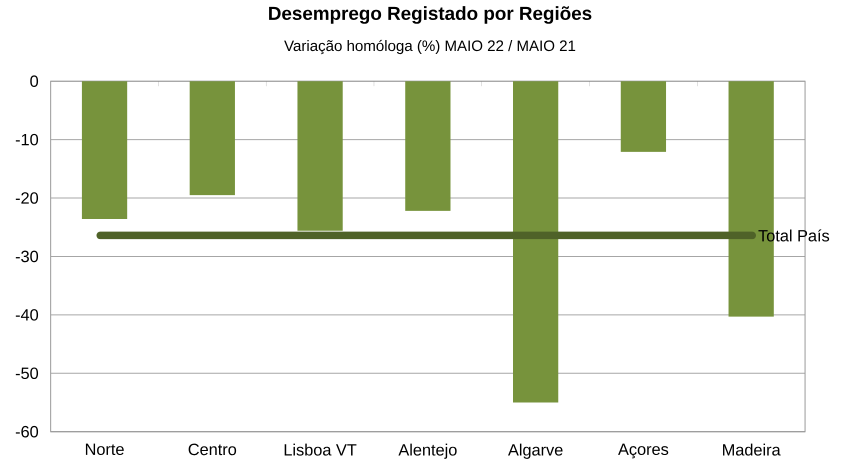  I want to click on x-tick-label: Açores, so click(643, 451).